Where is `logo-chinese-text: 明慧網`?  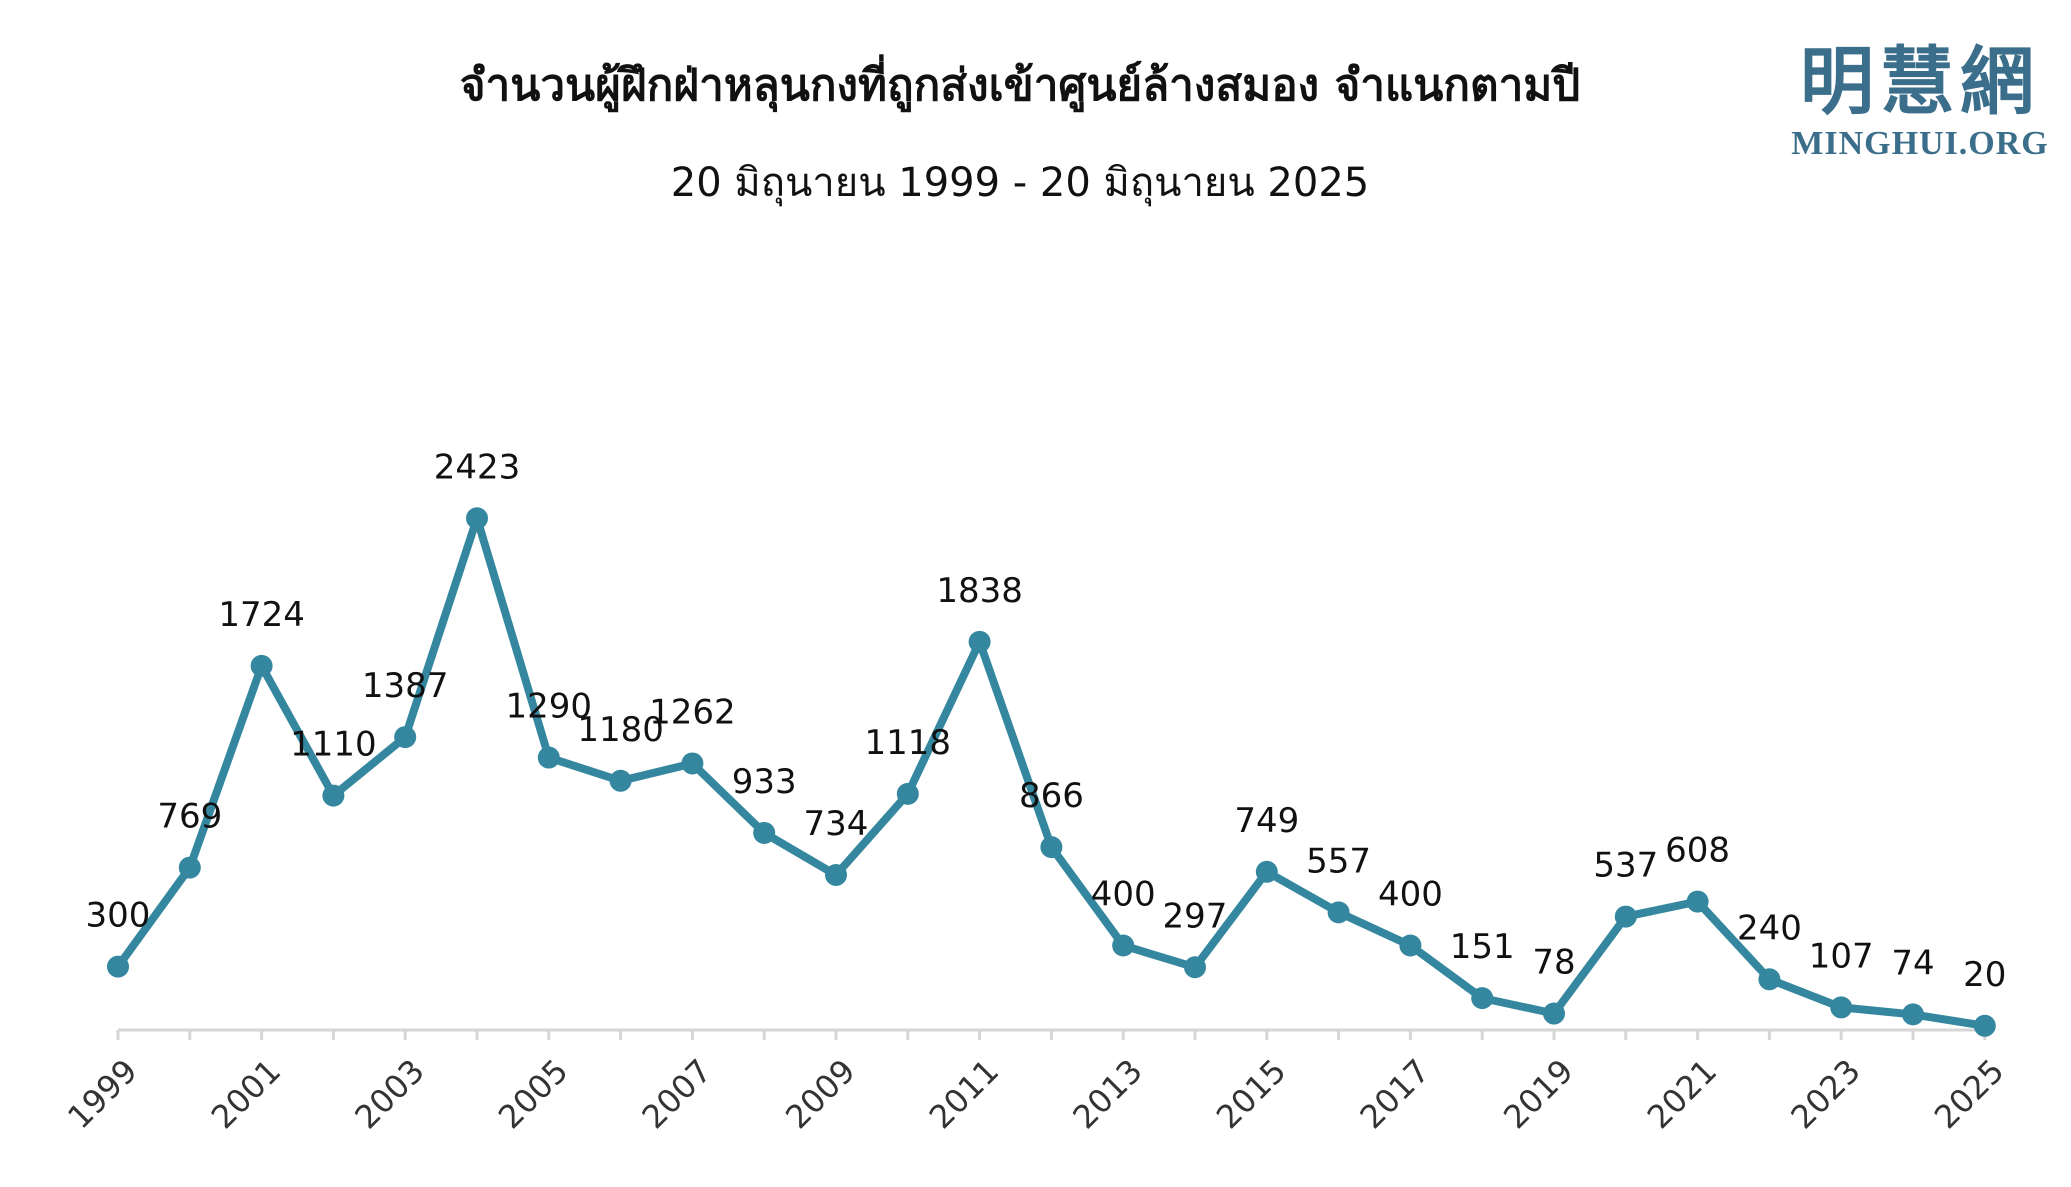 logo-chinese-text: 明慧網 is located at coordinates (1920, 82).